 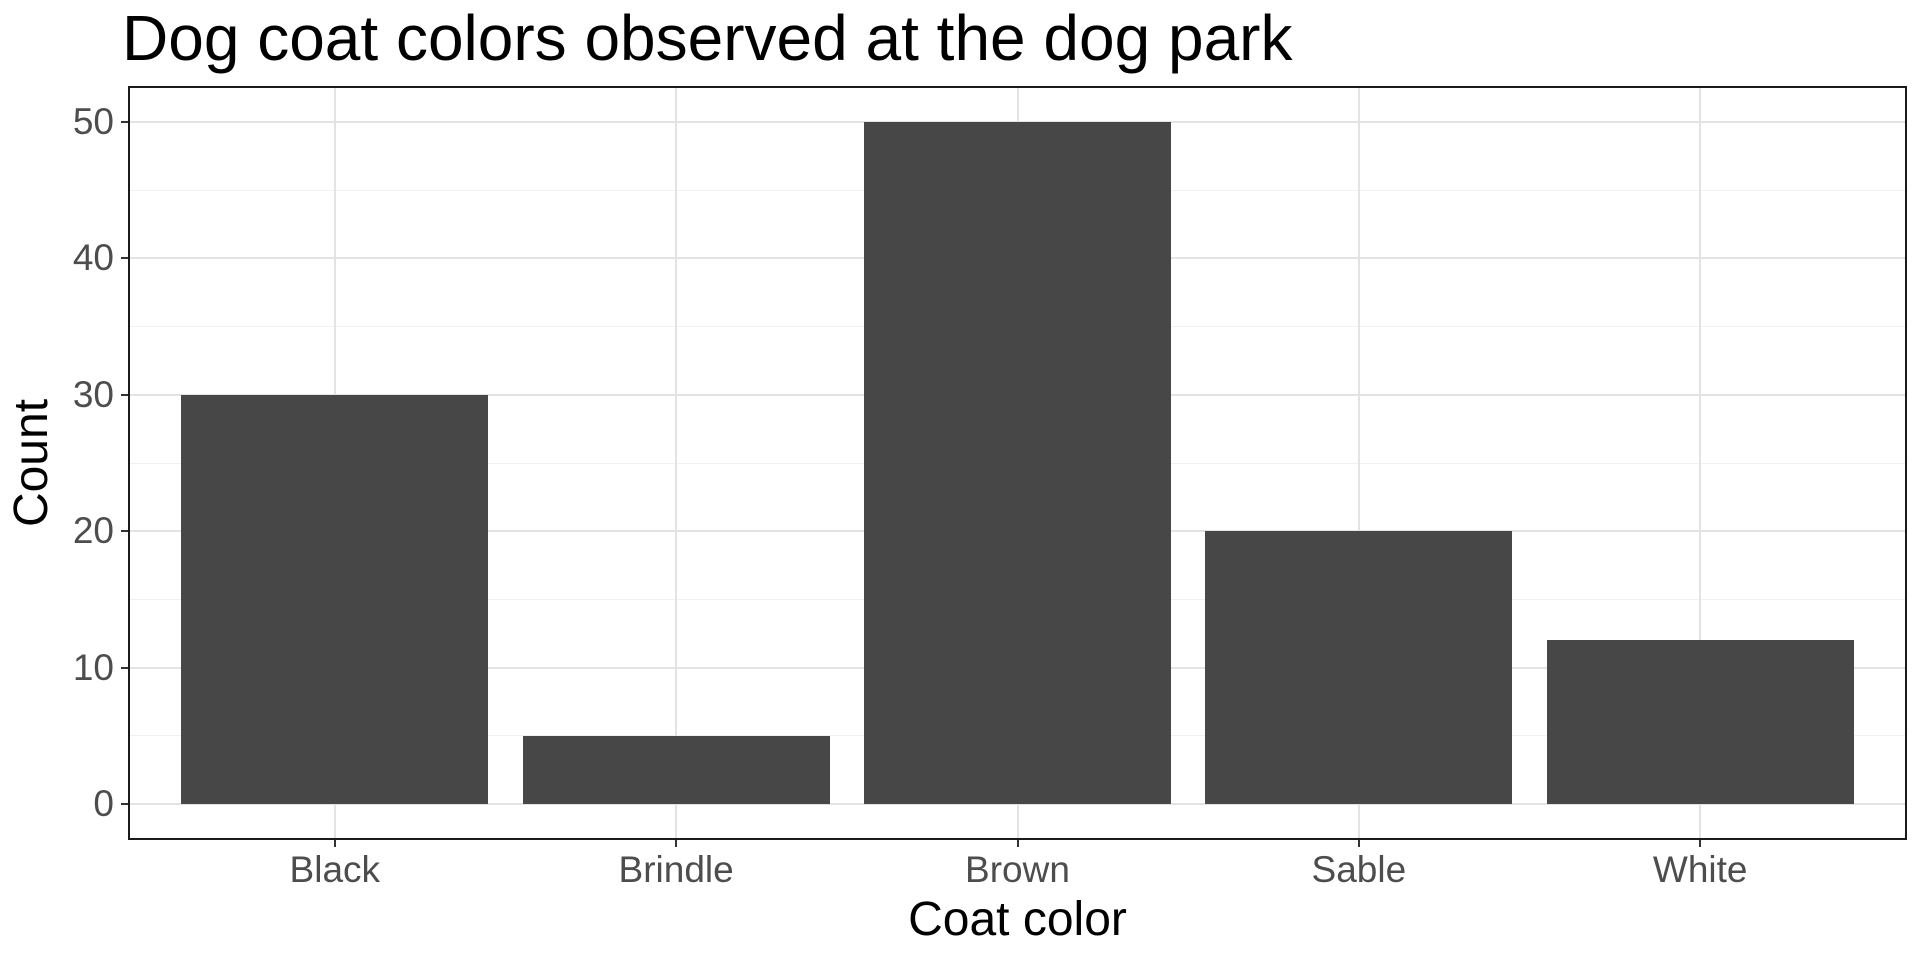 I want to click on x-tick-label: White, so click(x=1700, y=869).